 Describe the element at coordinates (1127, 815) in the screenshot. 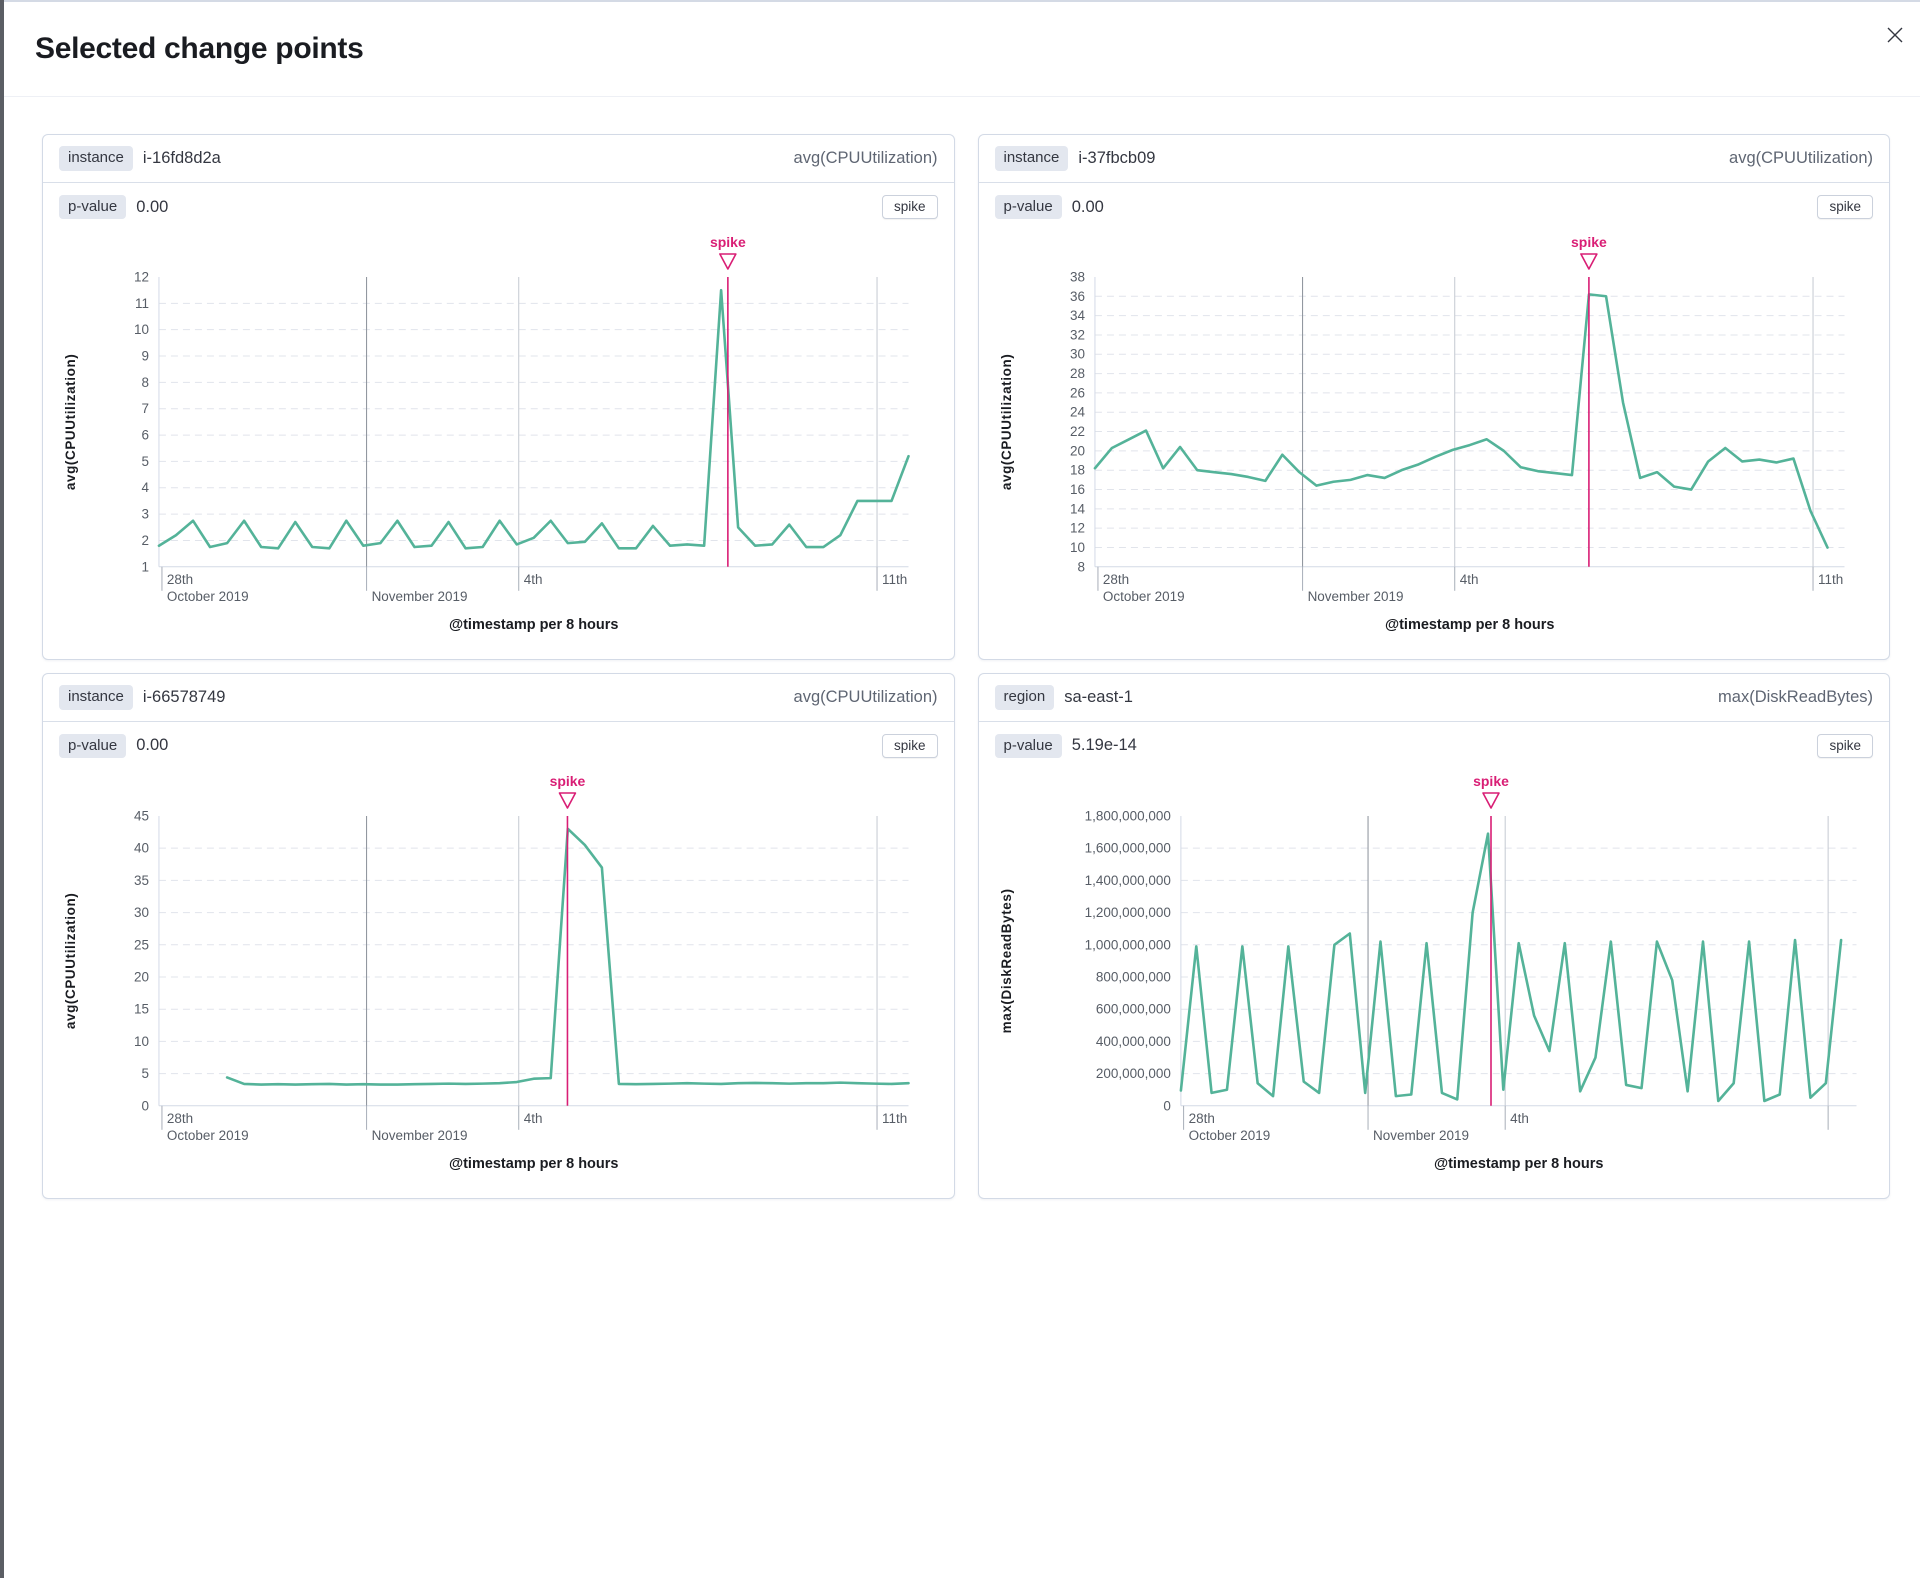

I see `svg-text: 1,800,000,000` at that location.